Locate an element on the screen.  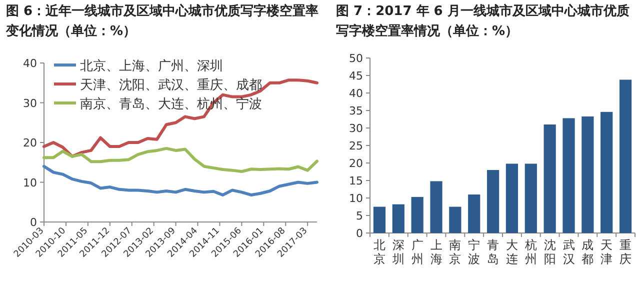
y-tick-label: 45 is located at coordinates (356, 76).